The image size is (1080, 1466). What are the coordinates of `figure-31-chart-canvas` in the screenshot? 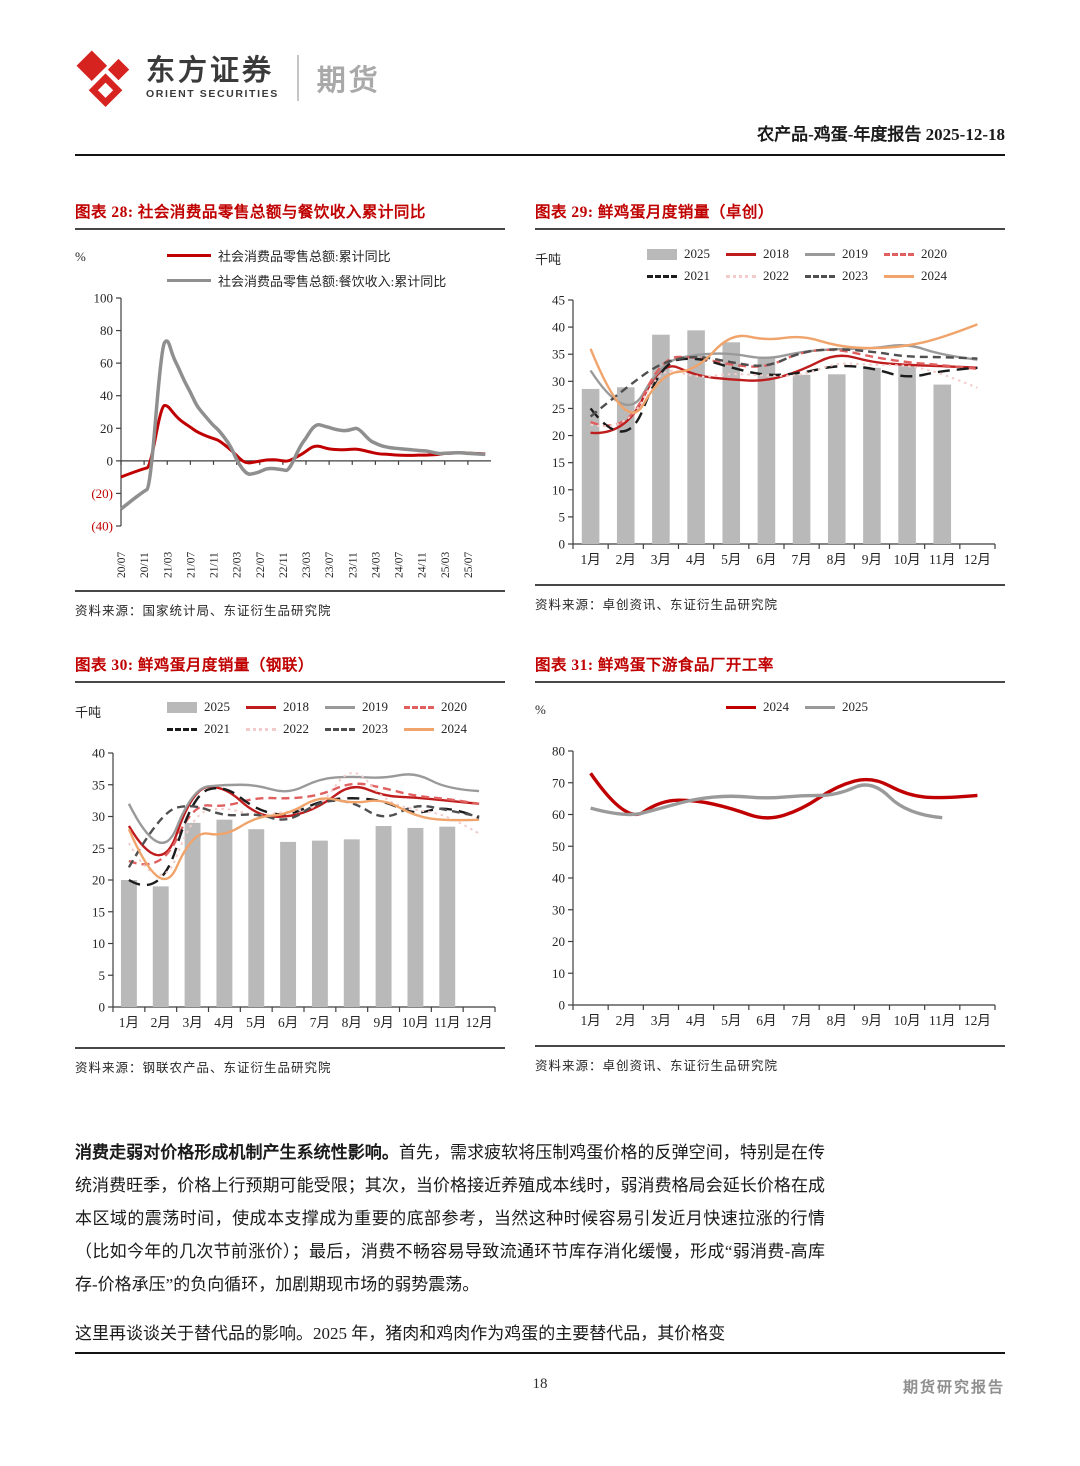 It's located at (770, 887).